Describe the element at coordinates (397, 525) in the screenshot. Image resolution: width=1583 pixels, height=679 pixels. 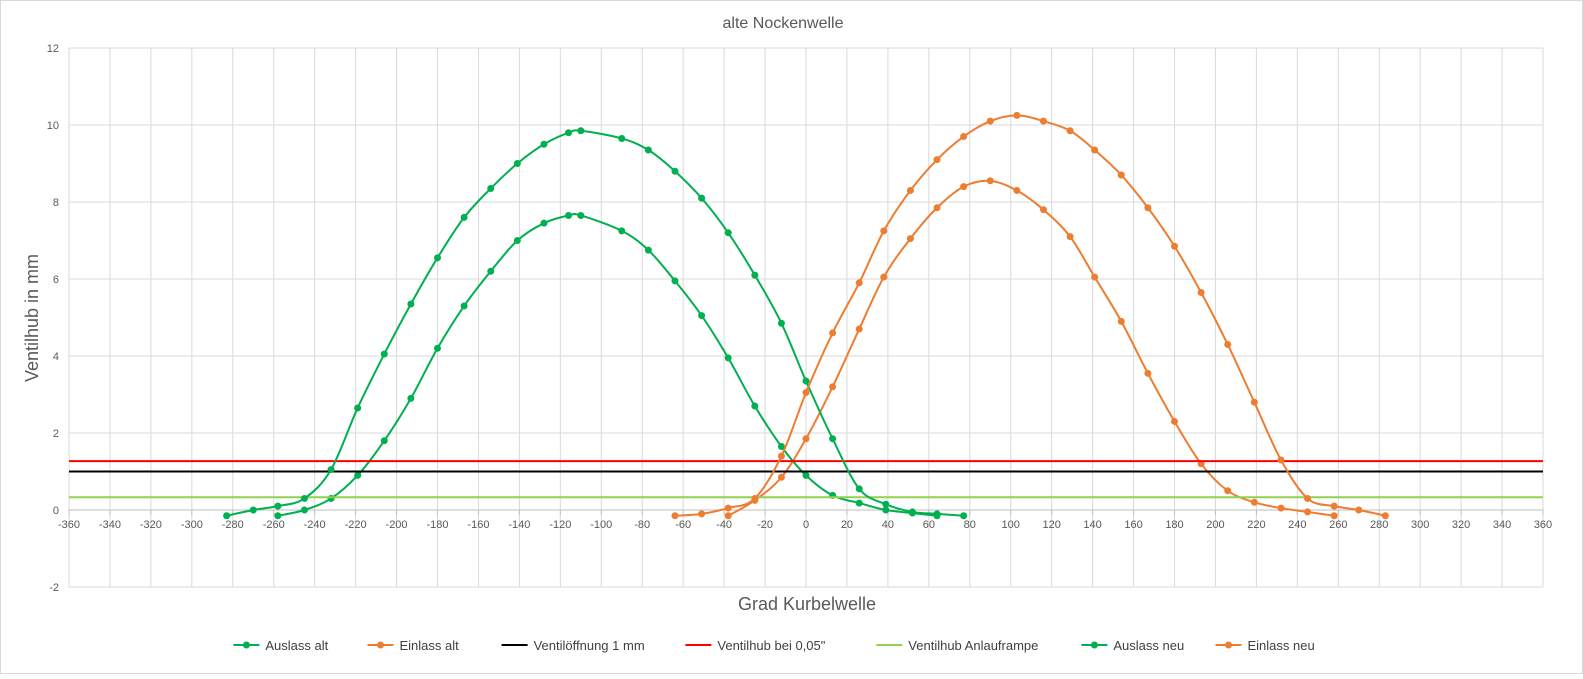
I see `x-tick-label: -200` at that location.